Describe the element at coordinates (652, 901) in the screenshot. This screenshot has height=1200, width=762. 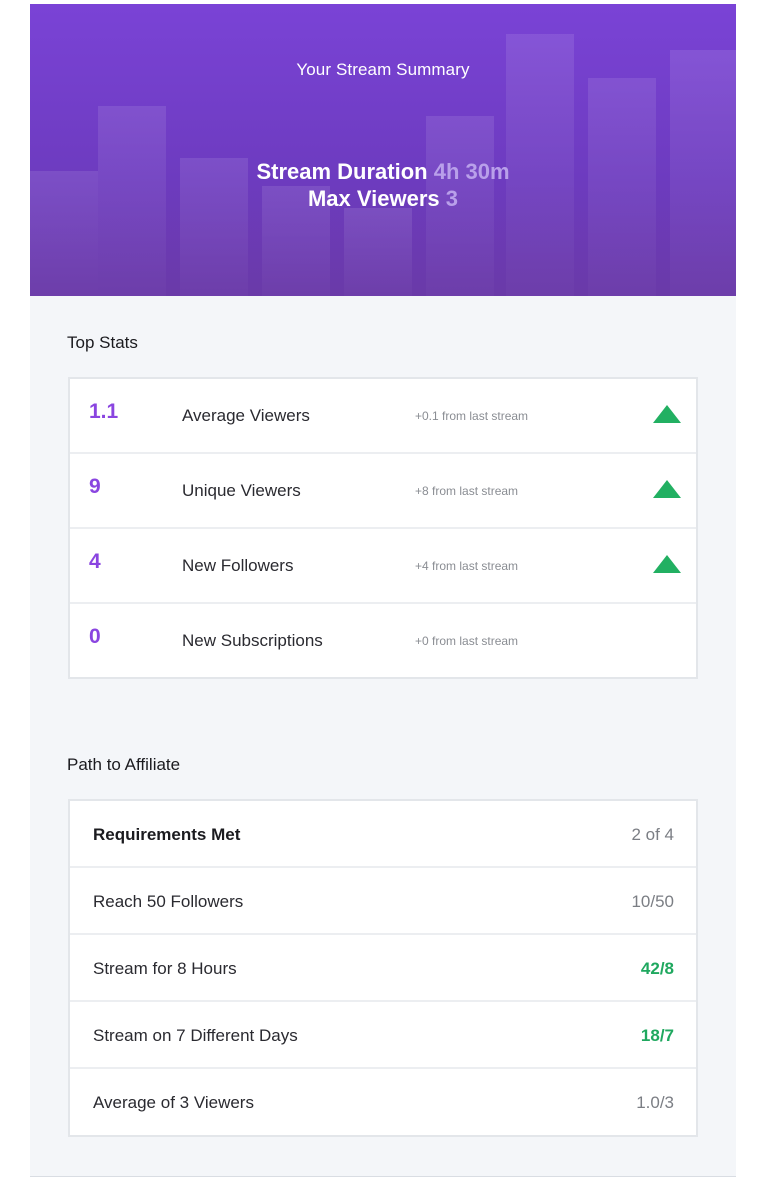
I see `requirement-progress: 10/50` at that location.